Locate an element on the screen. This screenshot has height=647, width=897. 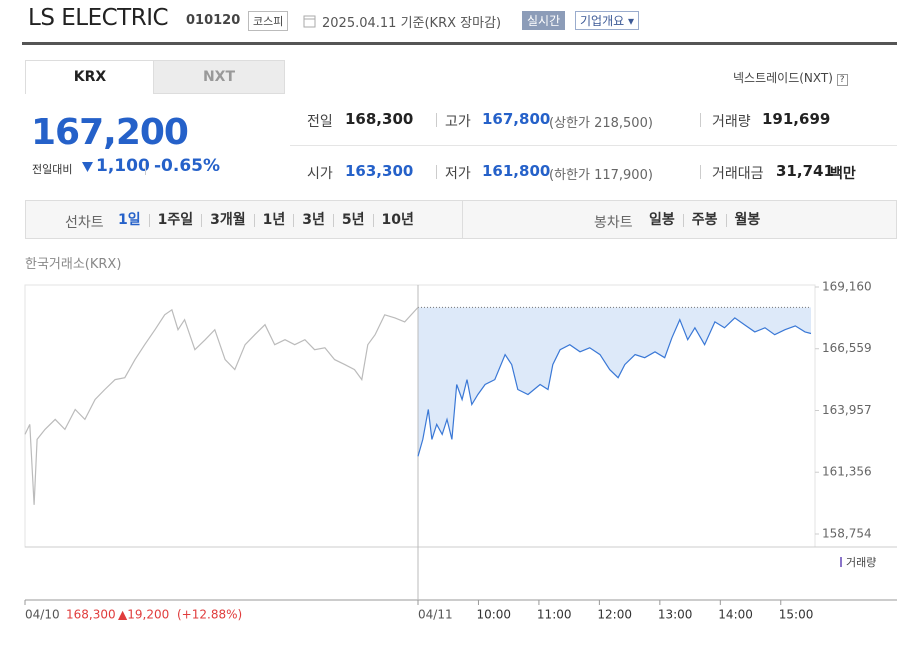
candle-list: 일봉 주봉 월봉 is located at coordinates (704, 220).